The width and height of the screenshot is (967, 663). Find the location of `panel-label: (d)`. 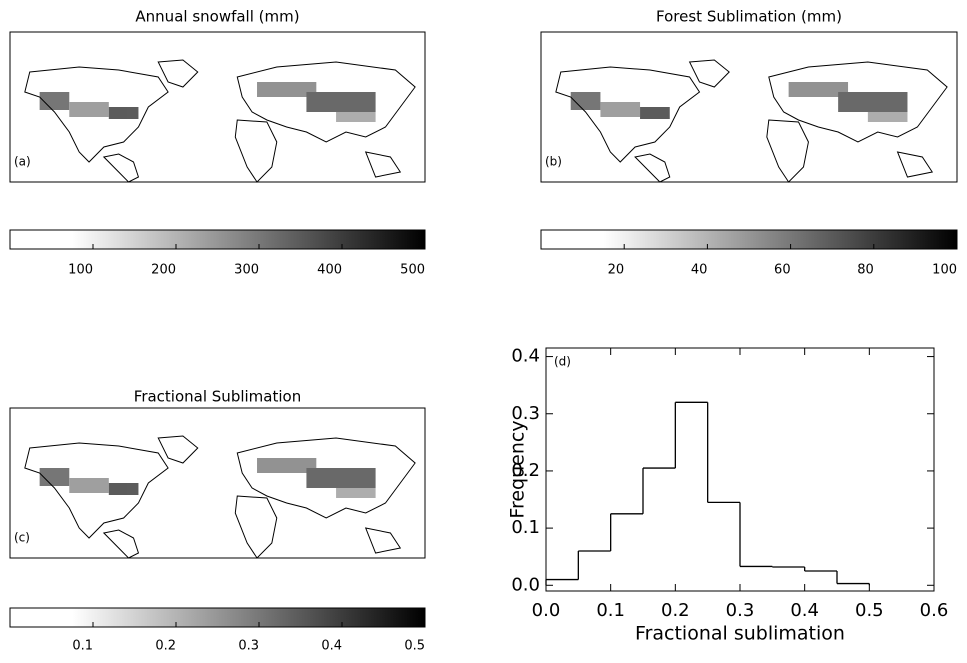

panel-label: (d) is located at coordinates (562, 362).